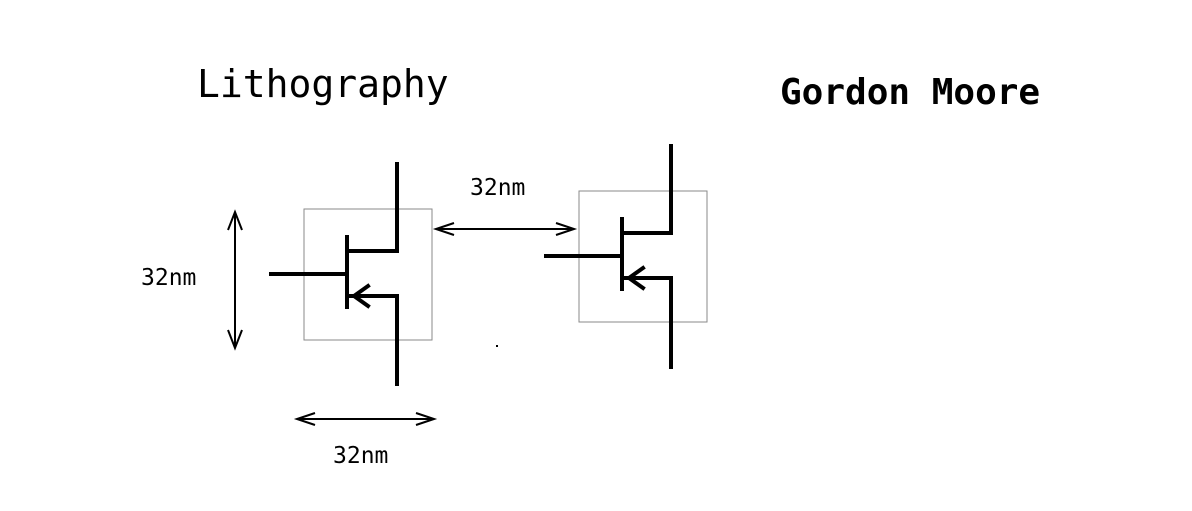  What do you see at coordinates (646, 322) in the screenshot?
I see `transistor-2-emitter` at bounding box center [646, 322].